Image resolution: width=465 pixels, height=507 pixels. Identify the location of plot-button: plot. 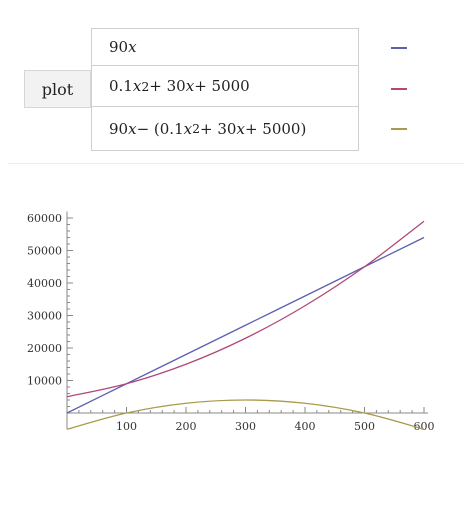
(57, 89).